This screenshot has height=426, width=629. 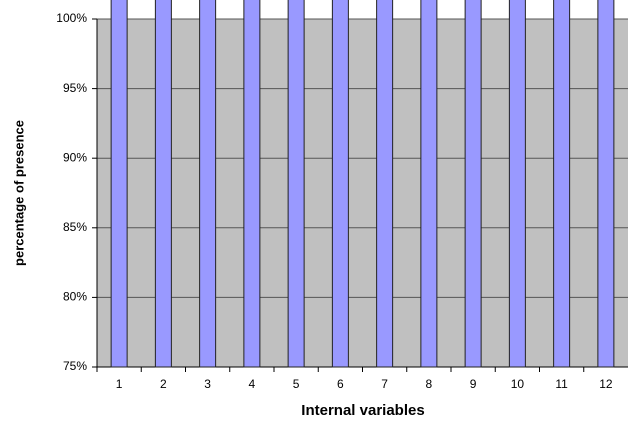 What do you see at coordinates (119, 384) in the screenshot?
I see `x-tick-label: 1` at bounding box center [119, 384].